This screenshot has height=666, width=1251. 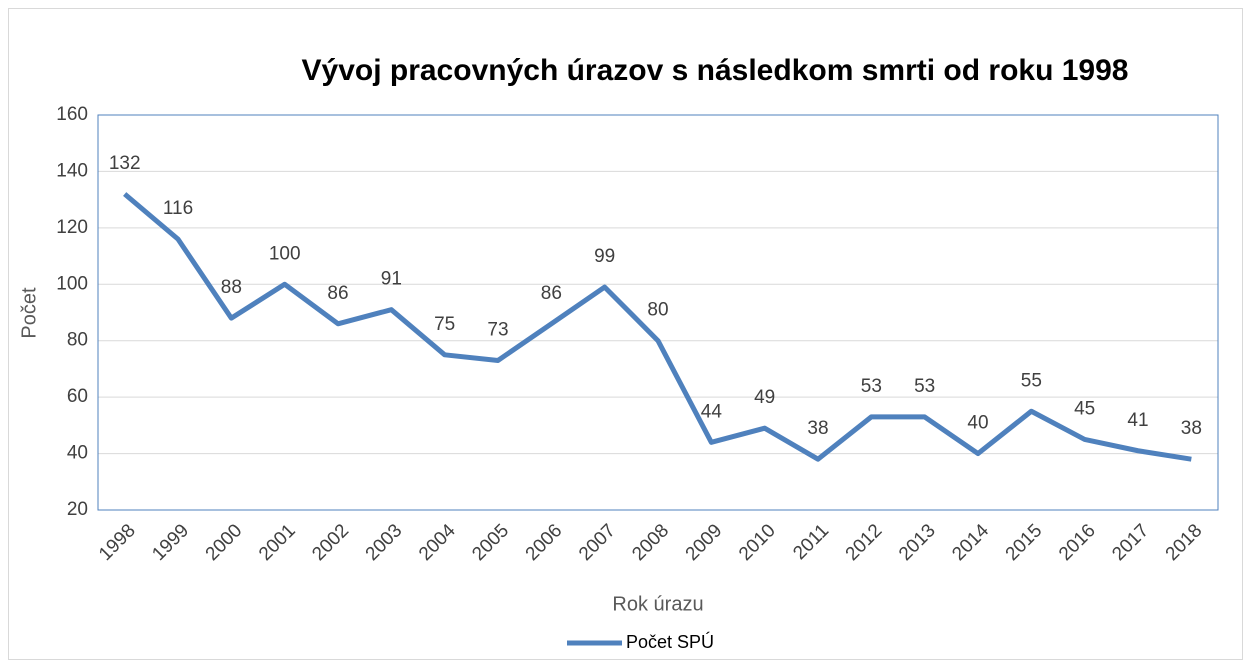 I want to click on data-label: 91, so click(x=391, y=279).